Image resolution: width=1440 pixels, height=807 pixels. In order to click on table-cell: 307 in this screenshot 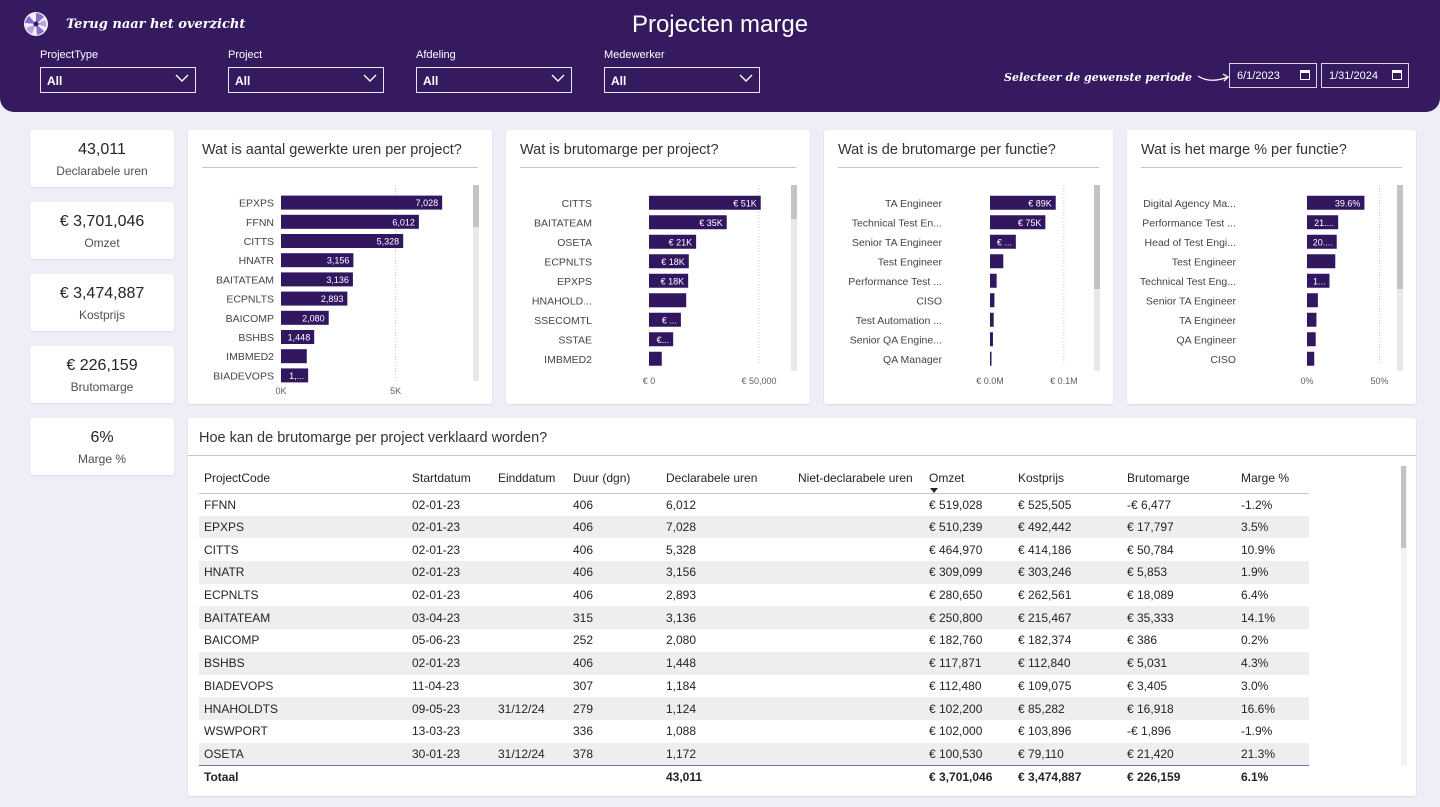, I will do `click(583, 685)`.